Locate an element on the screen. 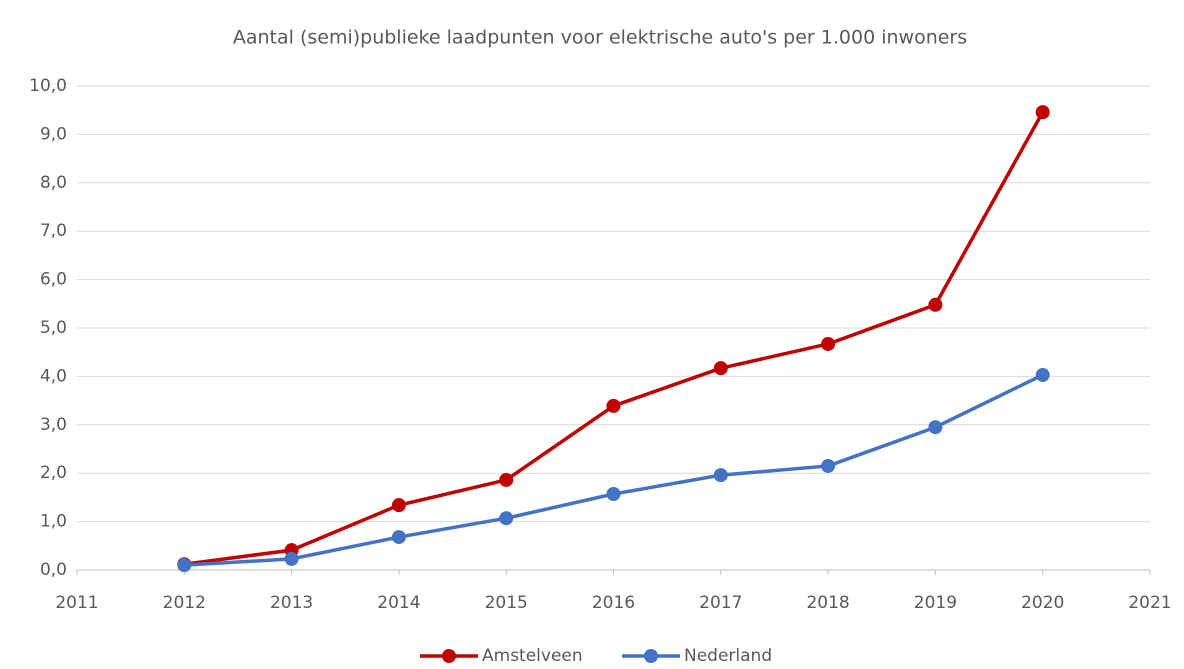 The image size is (1184, 669). x-tick-label: 2016 is located at coordinates (613, 603).